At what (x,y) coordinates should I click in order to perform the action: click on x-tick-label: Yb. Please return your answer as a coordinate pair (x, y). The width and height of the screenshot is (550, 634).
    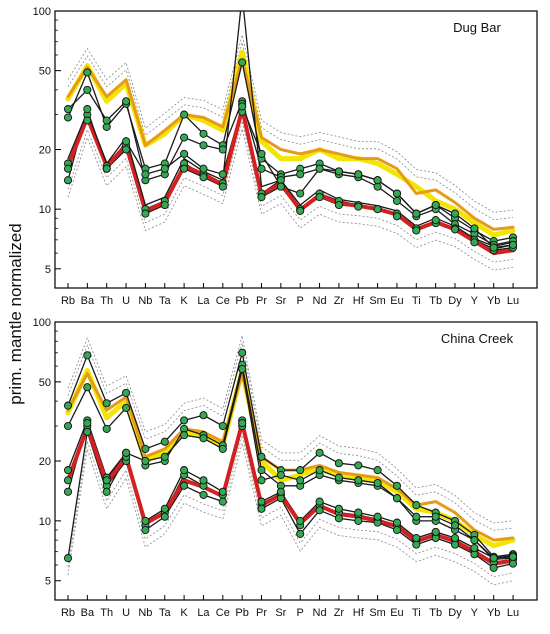
    Looking at the image, I should click on (493, 301).